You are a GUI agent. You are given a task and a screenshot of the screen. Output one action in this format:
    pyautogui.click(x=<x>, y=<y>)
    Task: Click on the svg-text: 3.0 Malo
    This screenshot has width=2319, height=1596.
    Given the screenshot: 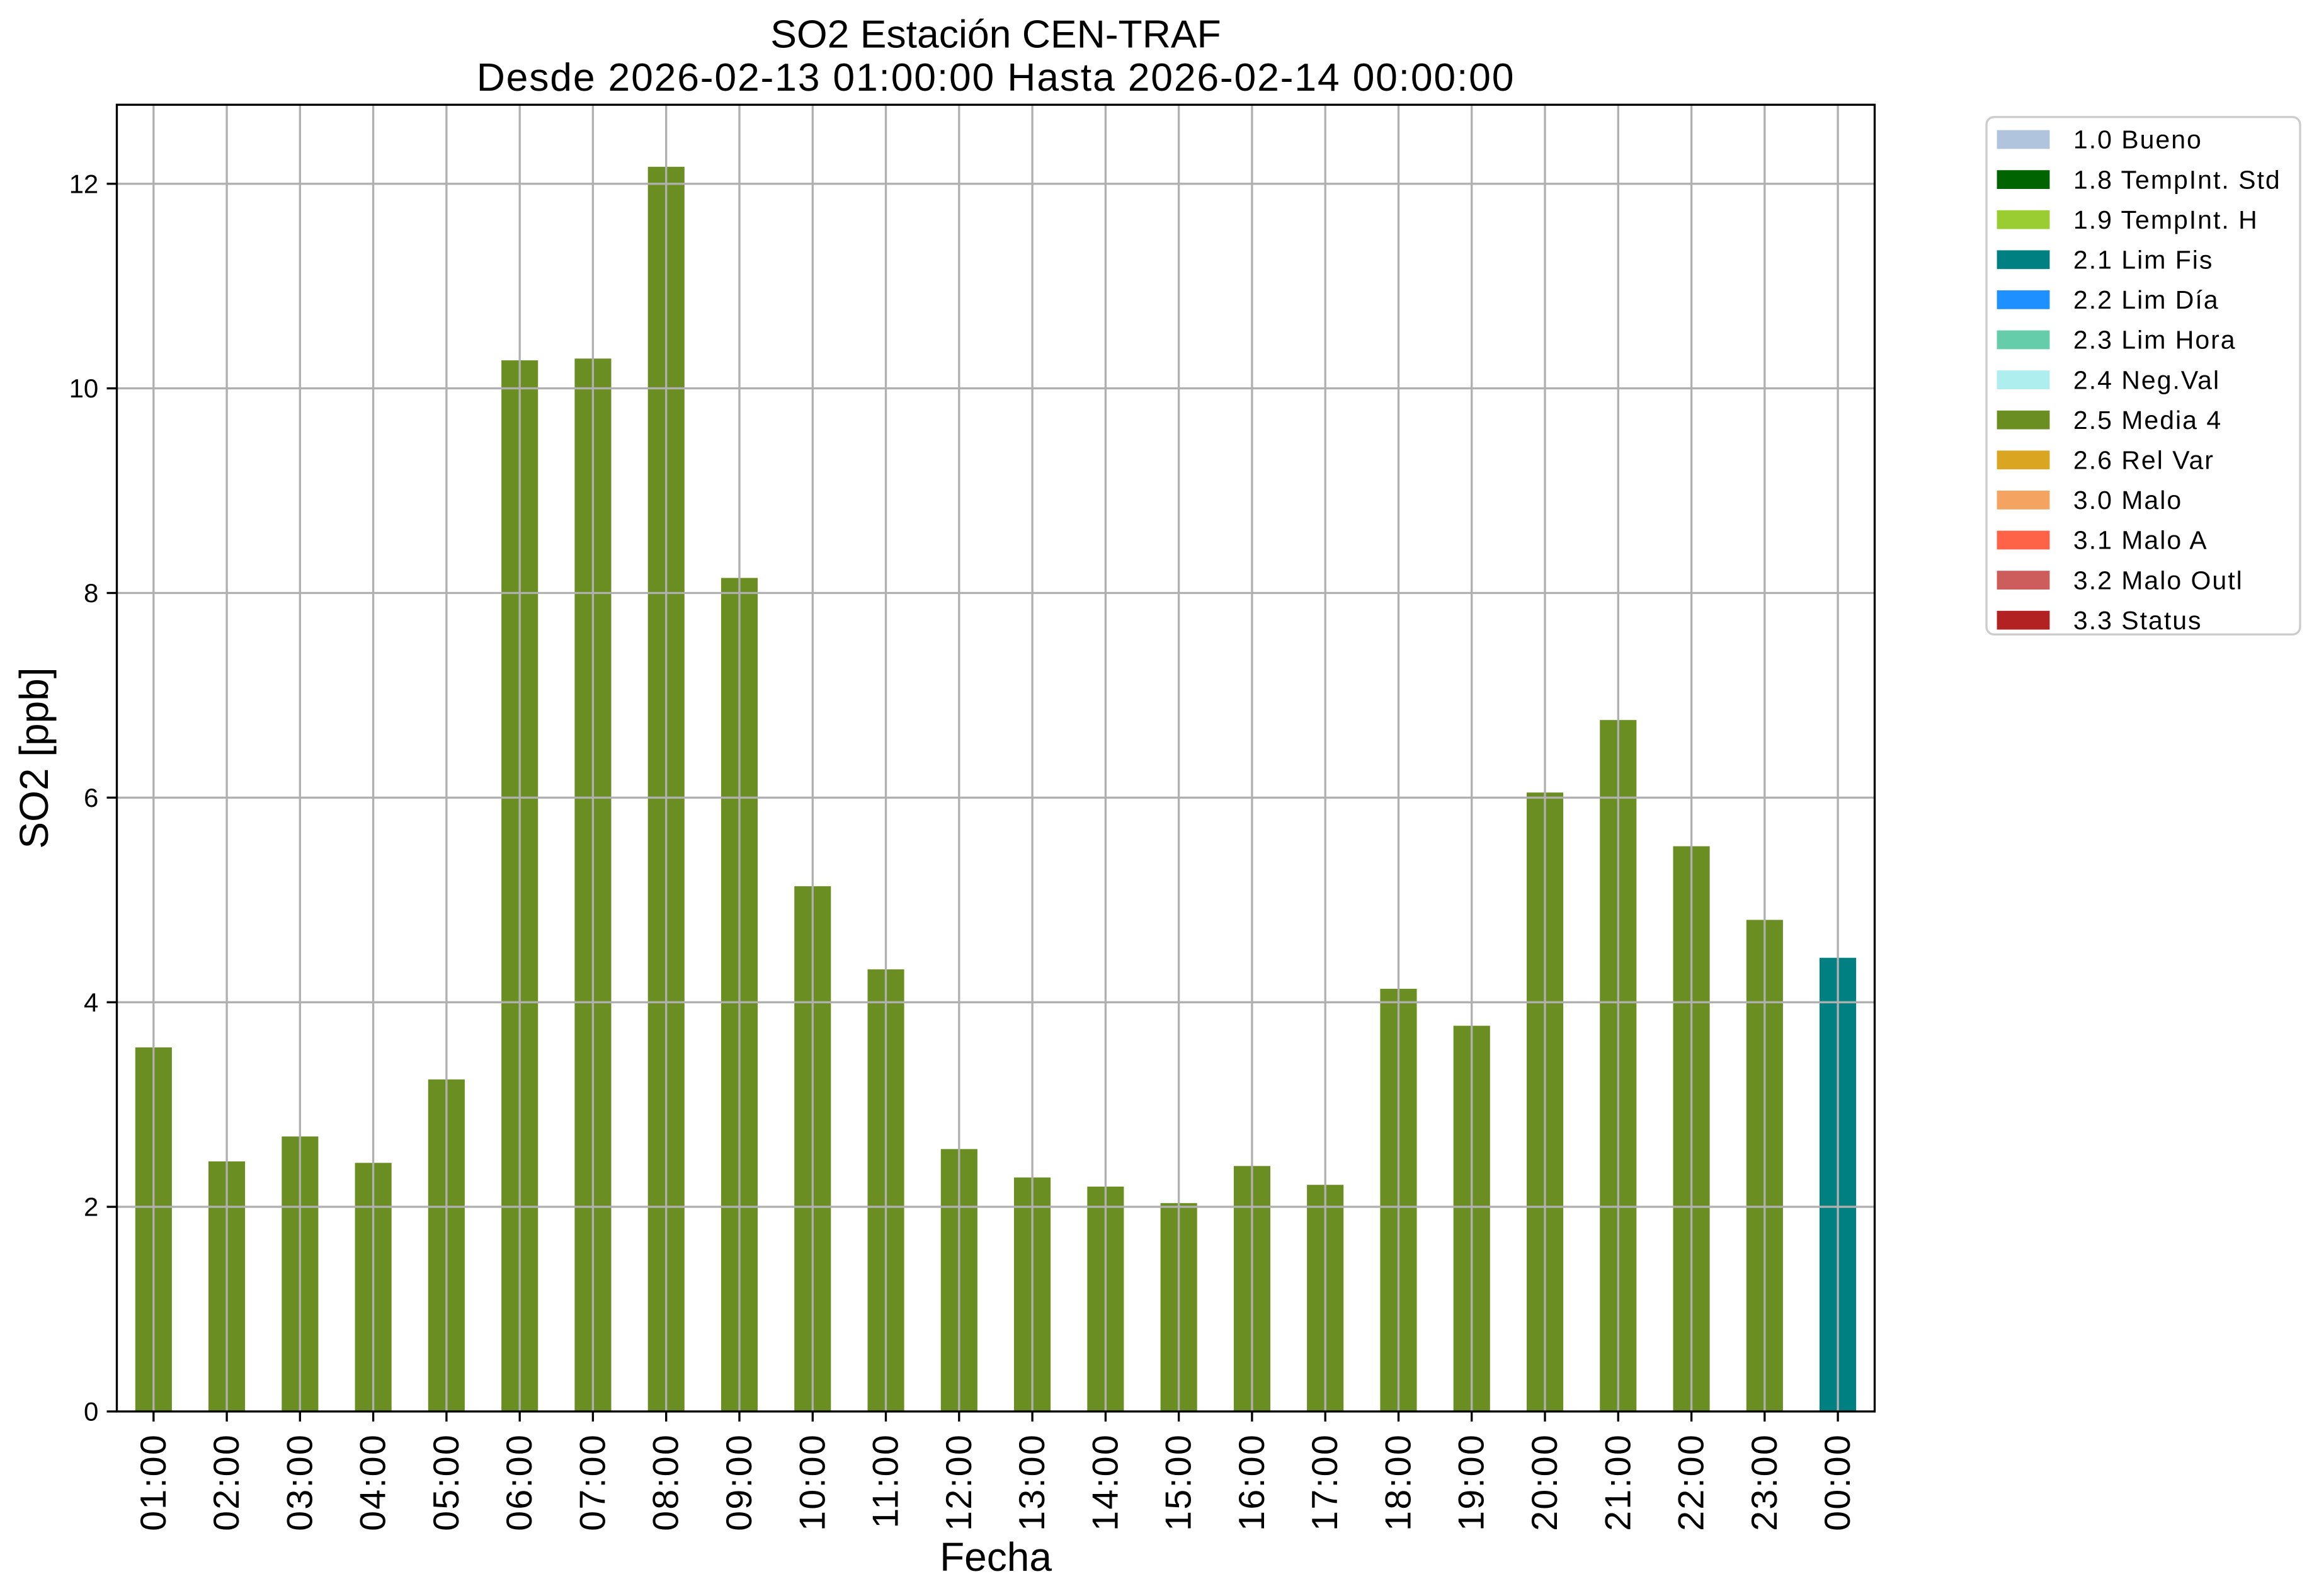 What is the action you would take?
    pyautogui.click(x=2127, y=500)
    